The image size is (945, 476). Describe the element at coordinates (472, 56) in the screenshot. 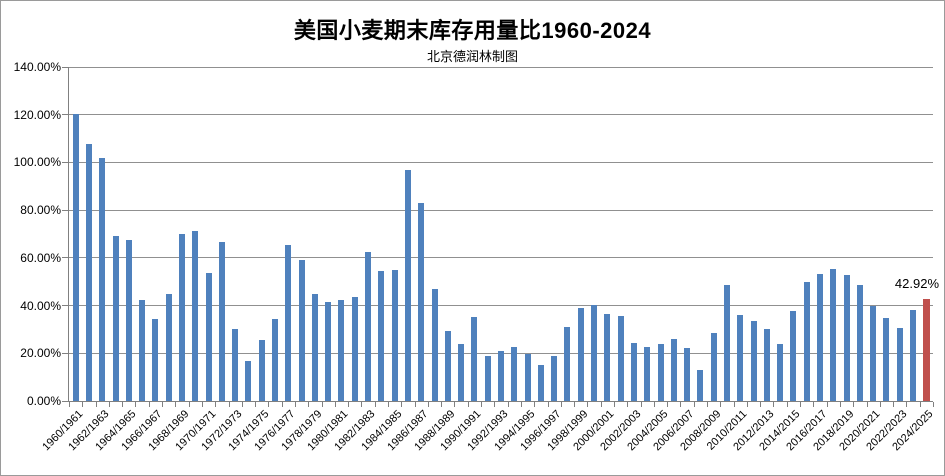

I see `chart-subtitle: 北京德润林制图` at that location.